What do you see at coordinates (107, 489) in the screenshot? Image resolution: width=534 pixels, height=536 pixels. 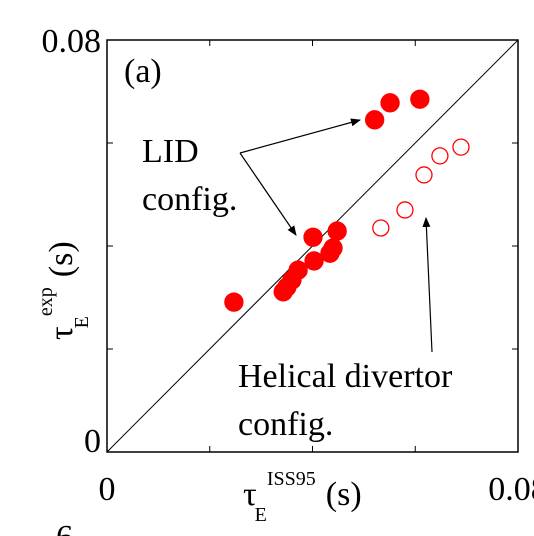 I see `x-tick-label: 0` at bounding box center [107, 489].